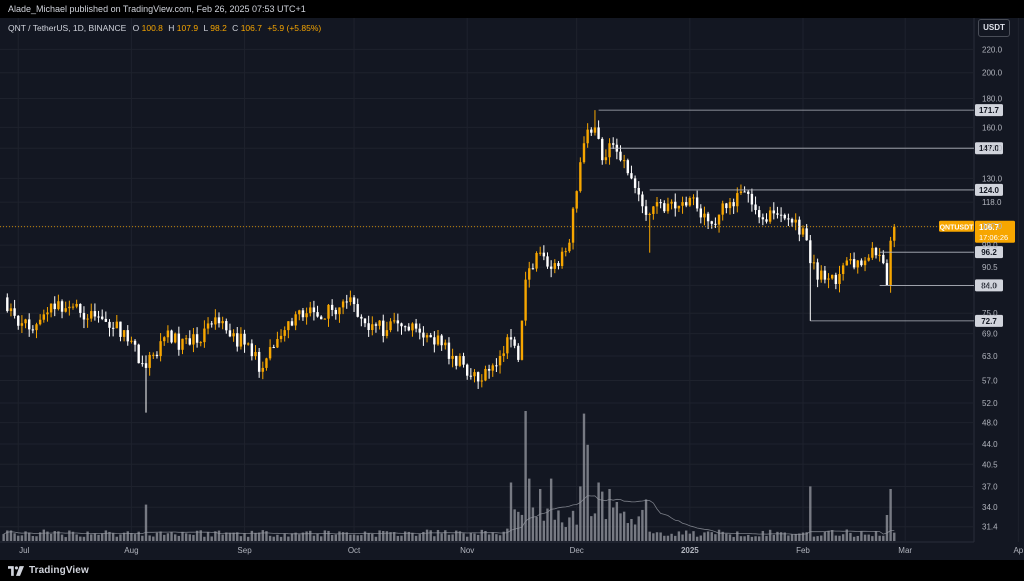  Describe the element at coordinates (989, 320) in the screenshot. I see `price-level-tag` at that location.